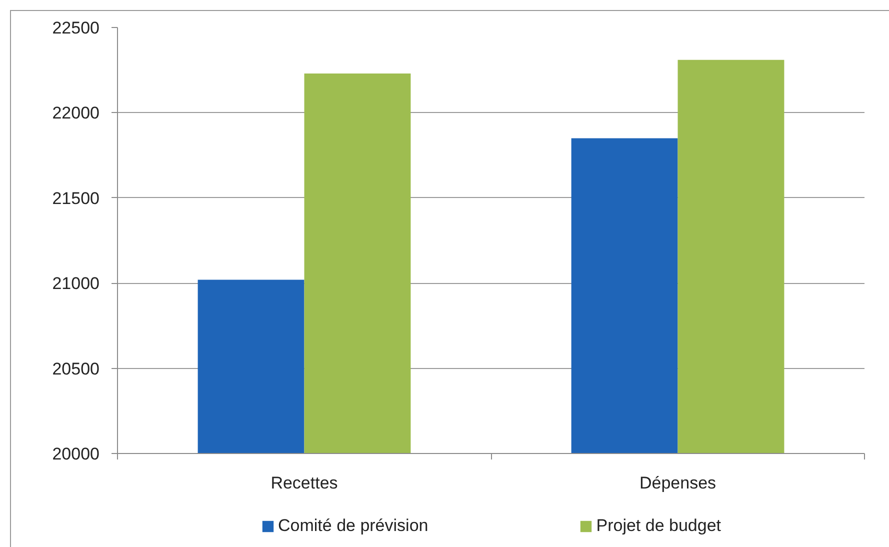  What do you see at coordinates (76, 368) in the screenshot?
I see `y-tick-label: 20500` at bounding box center [76, 368].